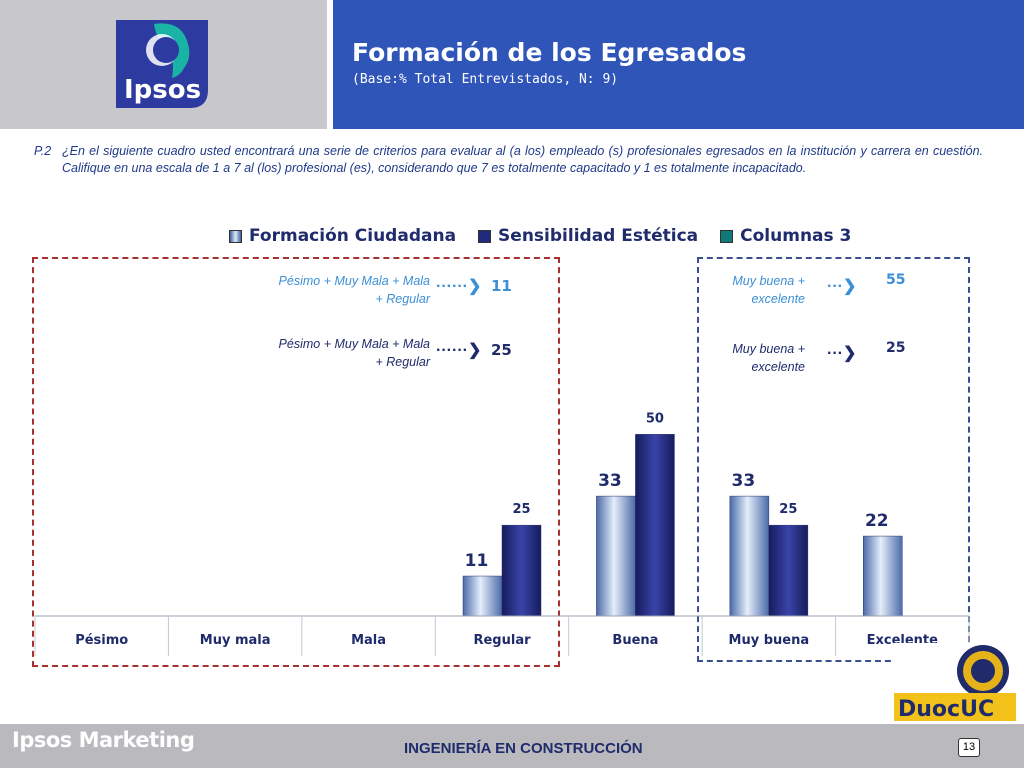 The height and width of the screenshot is (768, 1024). I want to click on bar-value-label: 50, so click(655, 418).